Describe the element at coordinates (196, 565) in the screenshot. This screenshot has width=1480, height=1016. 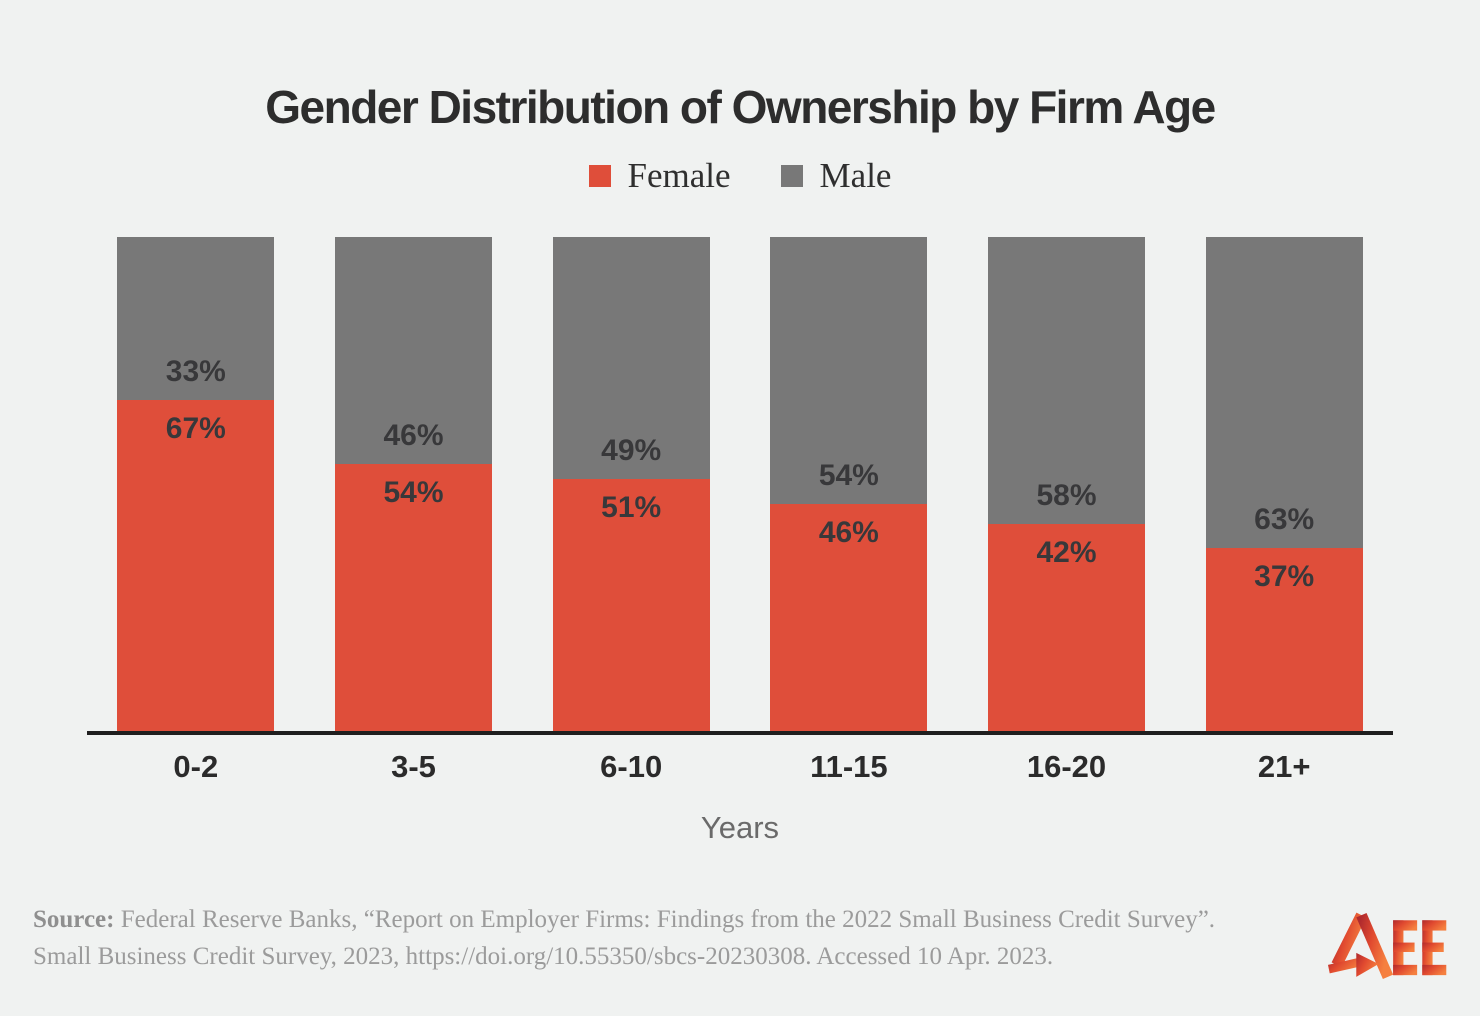
I see `bar-segment-female-0-2: 67%` at that location.